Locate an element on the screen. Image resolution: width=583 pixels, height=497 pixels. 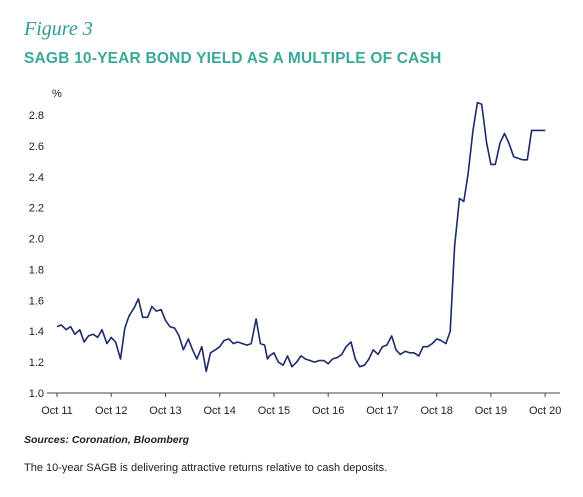
y-tick-label: 2.4 is located at coordinates (36, 178).